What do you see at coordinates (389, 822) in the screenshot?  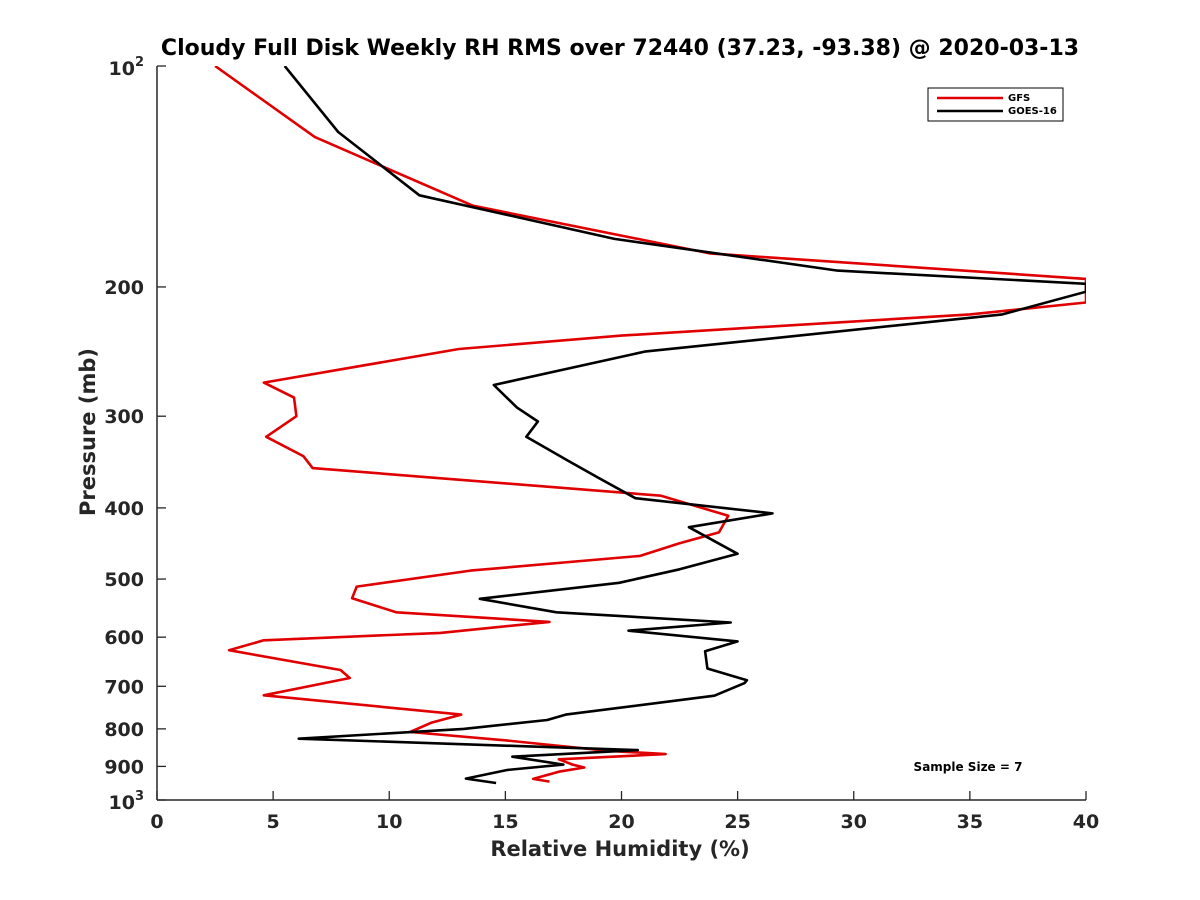 I see `x-tick-label: 10` at bounding box center [389, 822].